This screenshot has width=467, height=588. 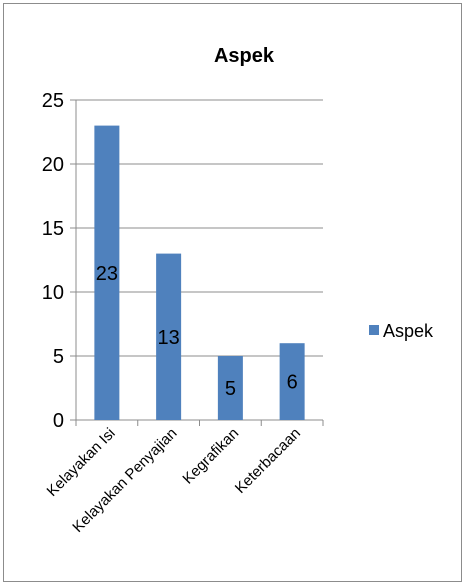 I want to click on bar-keterbacaan, so click(x=292, y=381).